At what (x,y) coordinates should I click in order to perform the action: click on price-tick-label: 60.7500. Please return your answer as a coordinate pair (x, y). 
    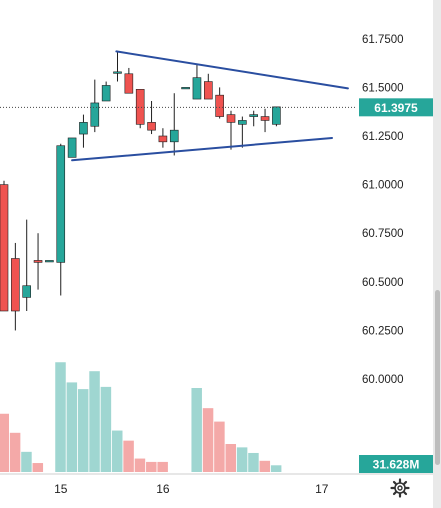
    Looking at the image, I should click on (383, 234).